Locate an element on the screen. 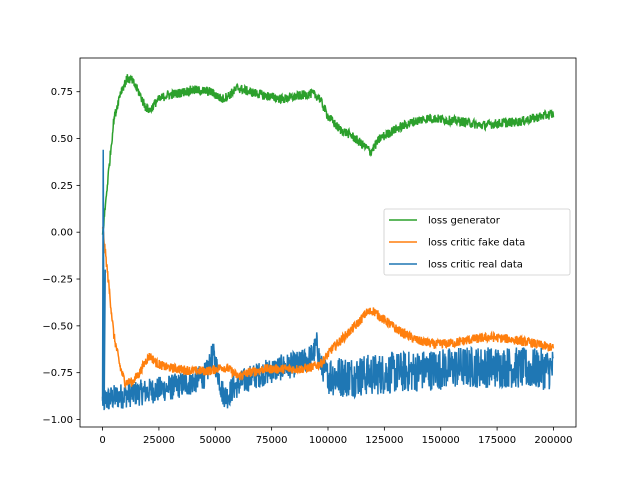 The image size is (640, 480). legend-frame is located at coordinates (477, 242).